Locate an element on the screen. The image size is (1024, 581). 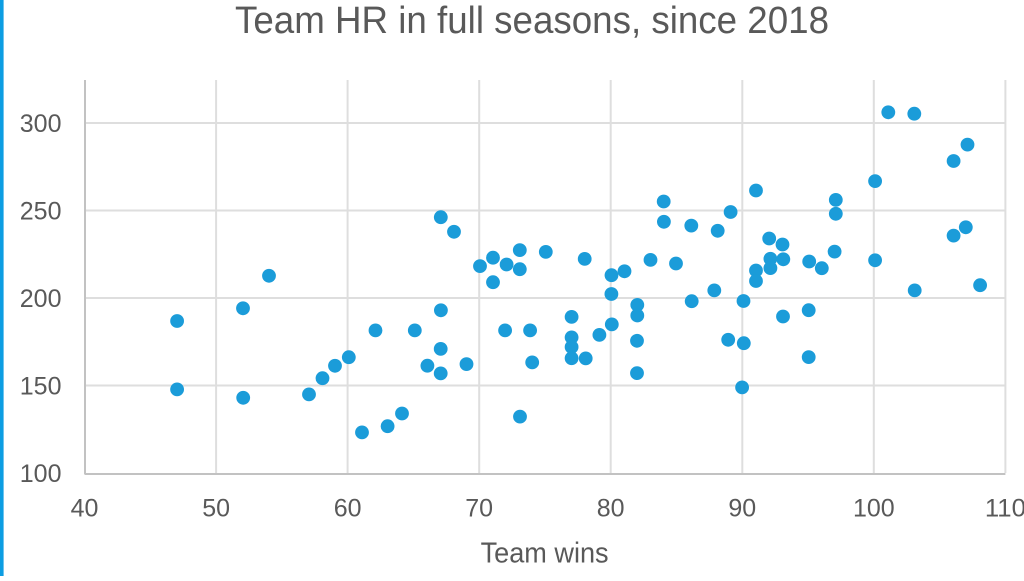
svg-text: 150 is located at coordinates (41, 386).